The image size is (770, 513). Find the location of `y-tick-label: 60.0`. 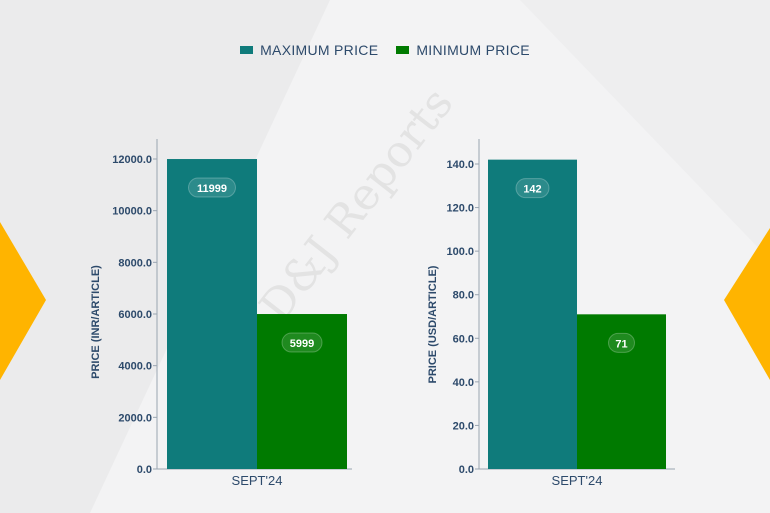

y-tick-label: 60.0 is located at coordinates (463, 339).